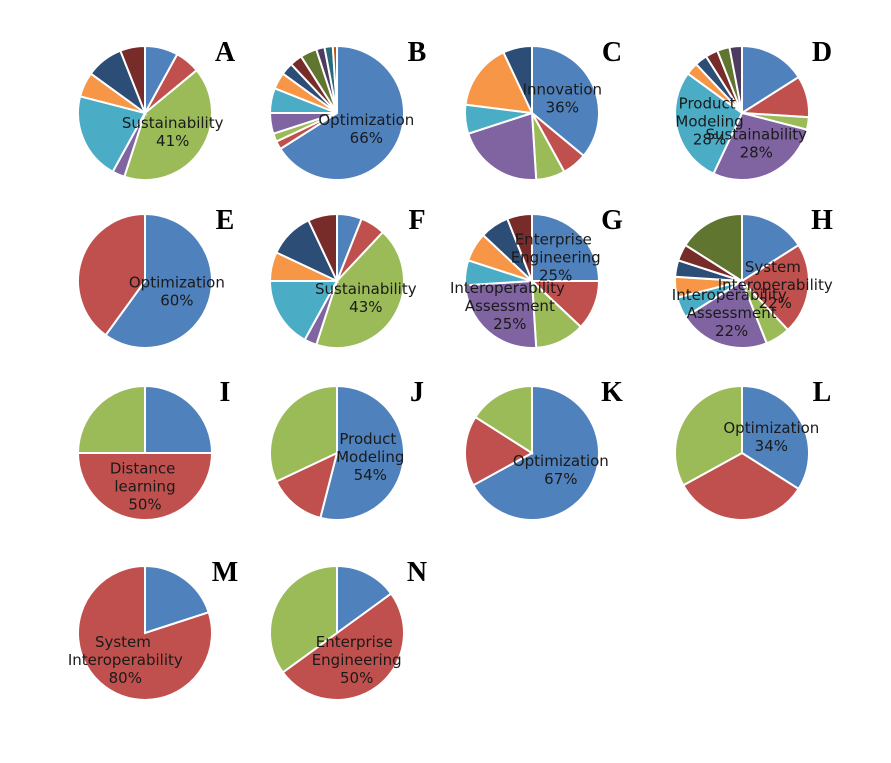 This screenshot has width=891, height=763. I want to click on pie-letter: F, so click(416, 220).